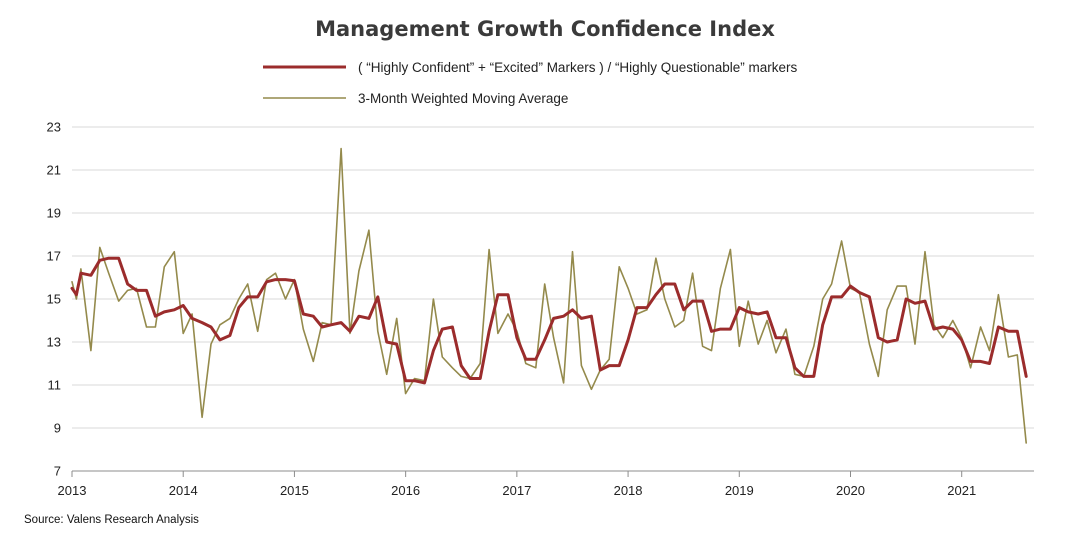 This screenshot has width=1086, height=534. Describe the element at coordinates (54, 170) in the screenshot. I see `y-tick-label: 21` at that location.